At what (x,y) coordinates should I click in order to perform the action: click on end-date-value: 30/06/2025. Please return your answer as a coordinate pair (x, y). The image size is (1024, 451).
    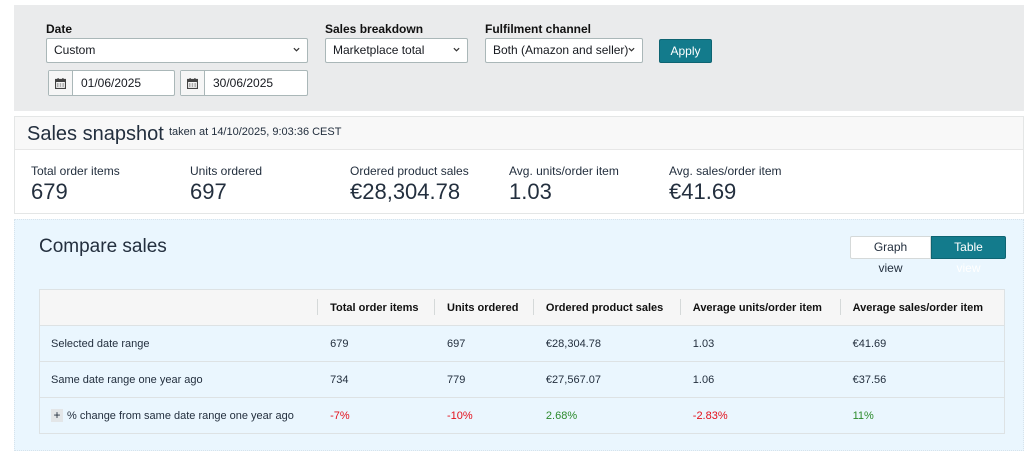
    Looking at the image, I should click on (243, 83).